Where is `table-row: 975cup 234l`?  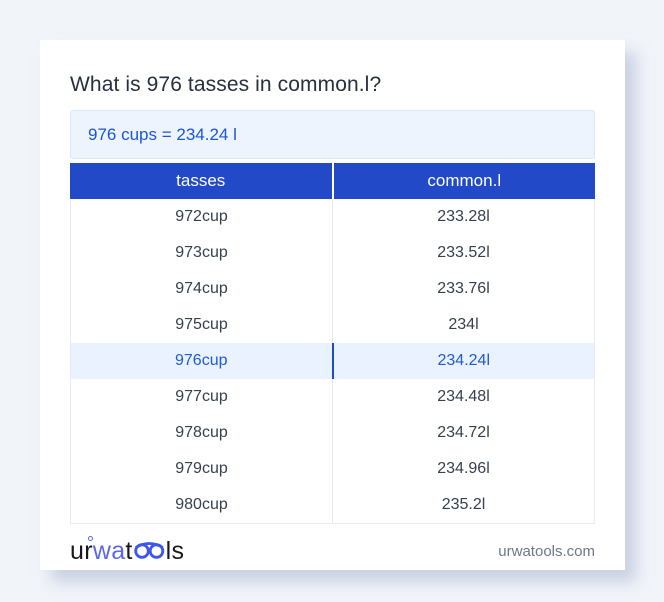 table-row: 975cup 234l is located at coordinates (332, 325).